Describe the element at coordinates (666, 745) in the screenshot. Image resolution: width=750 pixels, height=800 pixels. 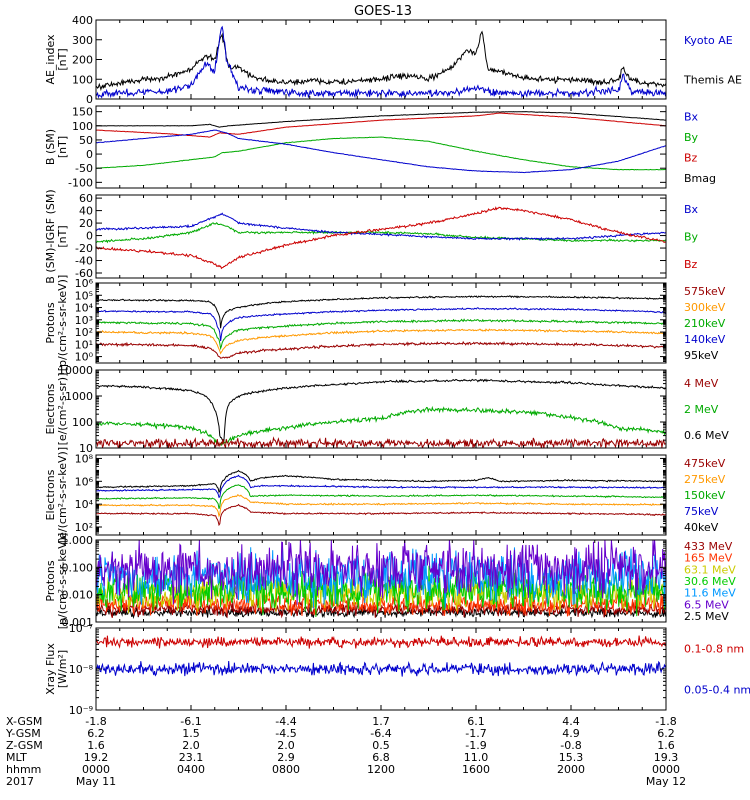
I see `footer-value: 1.6` at that location.